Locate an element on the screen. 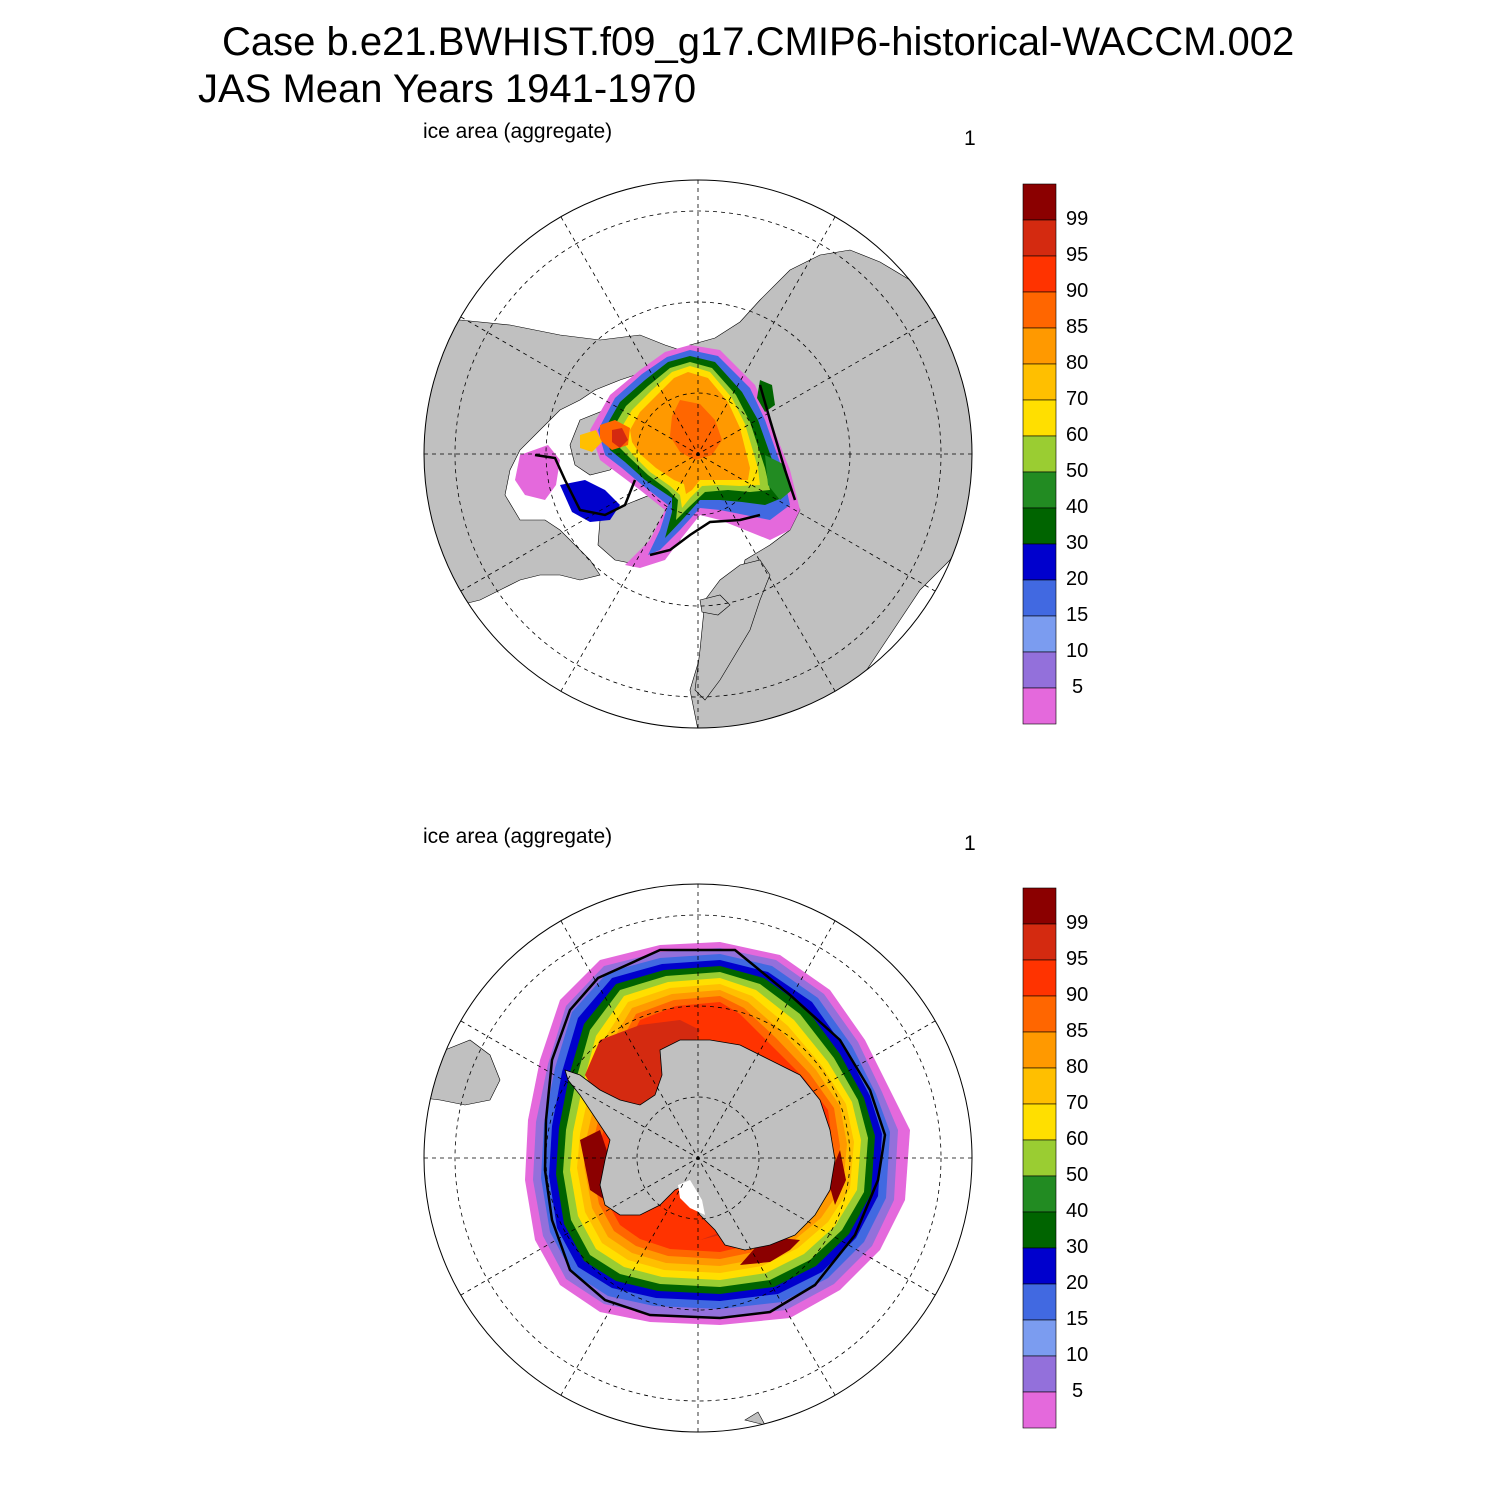  arctic-sea-ice is located at coordinates (657, 456).